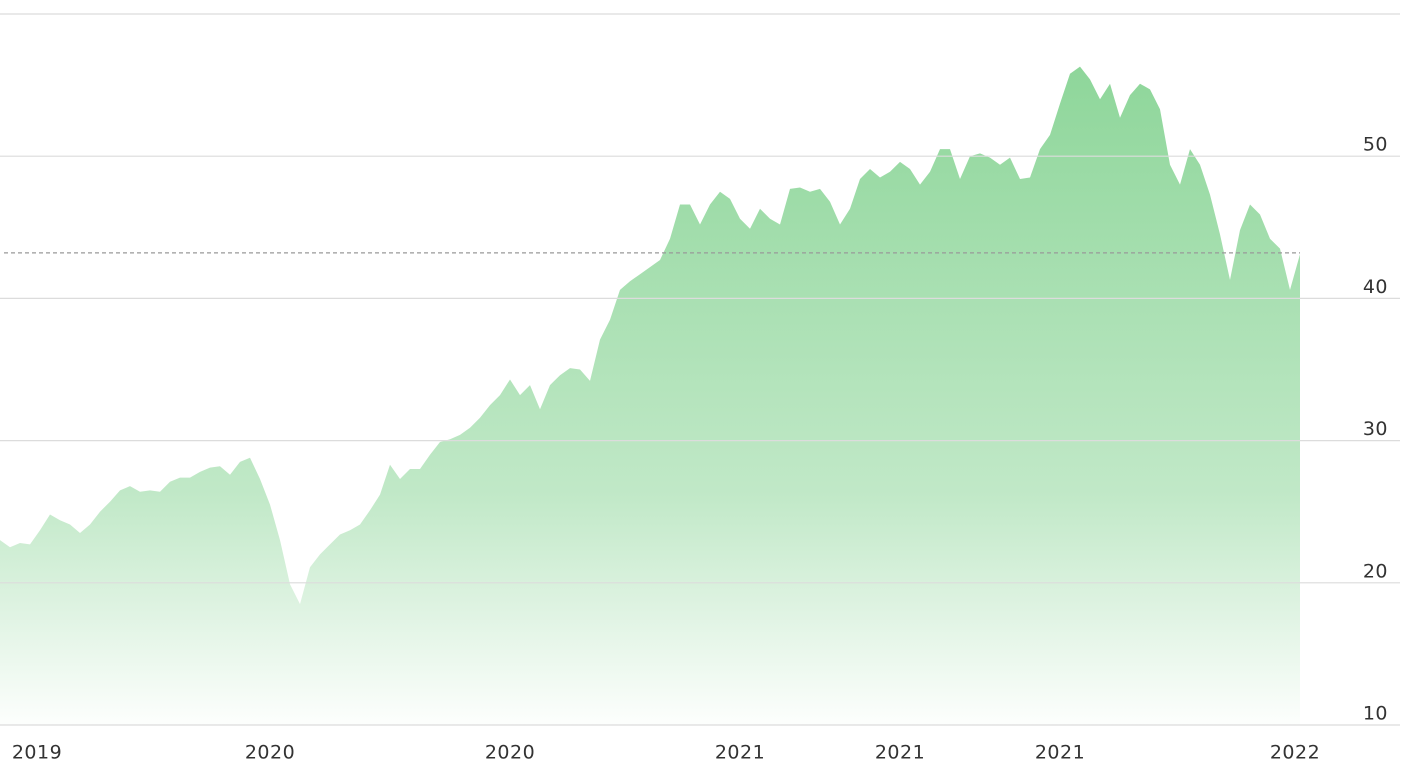 Image resolution: width=1416 pixels, height=782 pixels. What do you see at coordinates (1375, 714) in the screenshot?
I see `y-tick-label: 10` at bounding box center [1375, 714].